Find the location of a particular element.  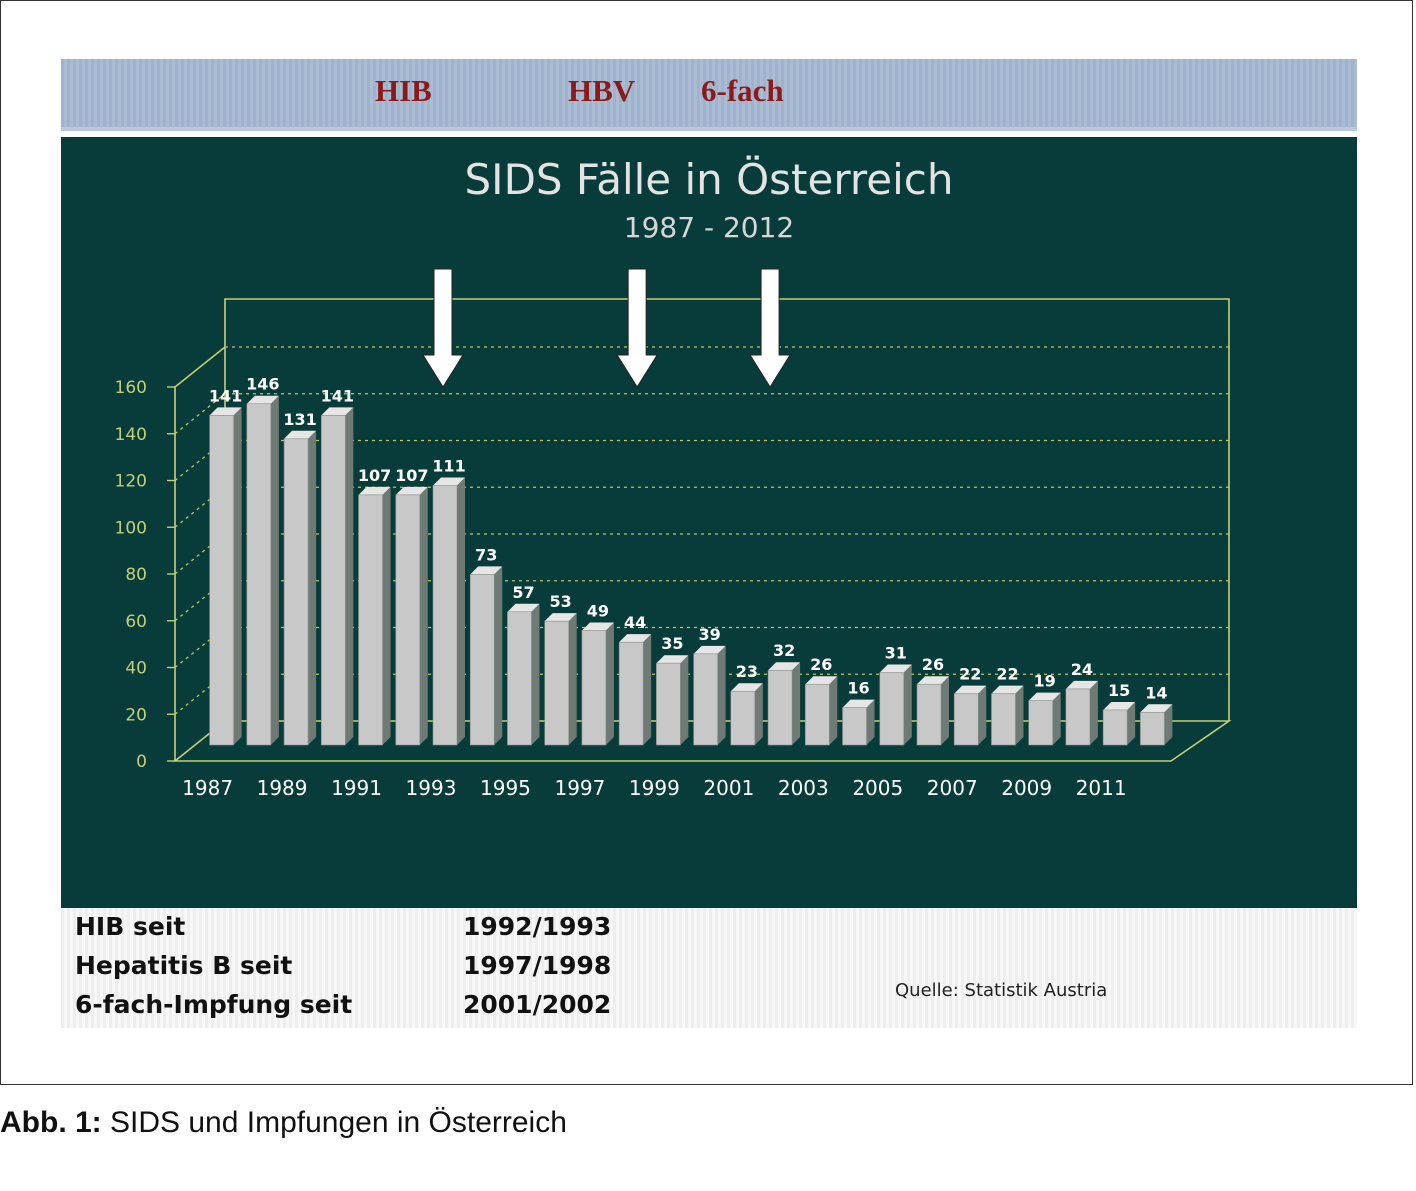

data-label: 15 is located at coordinates (1119, 690).